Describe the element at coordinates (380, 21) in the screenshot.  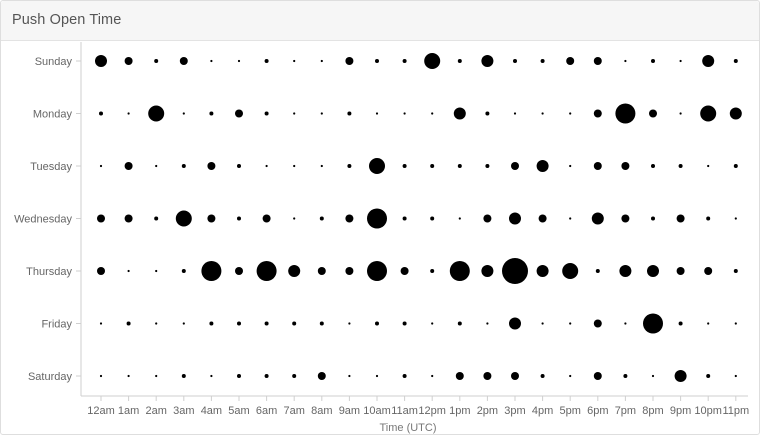
I see `card-header: Push Open Time` at that location.